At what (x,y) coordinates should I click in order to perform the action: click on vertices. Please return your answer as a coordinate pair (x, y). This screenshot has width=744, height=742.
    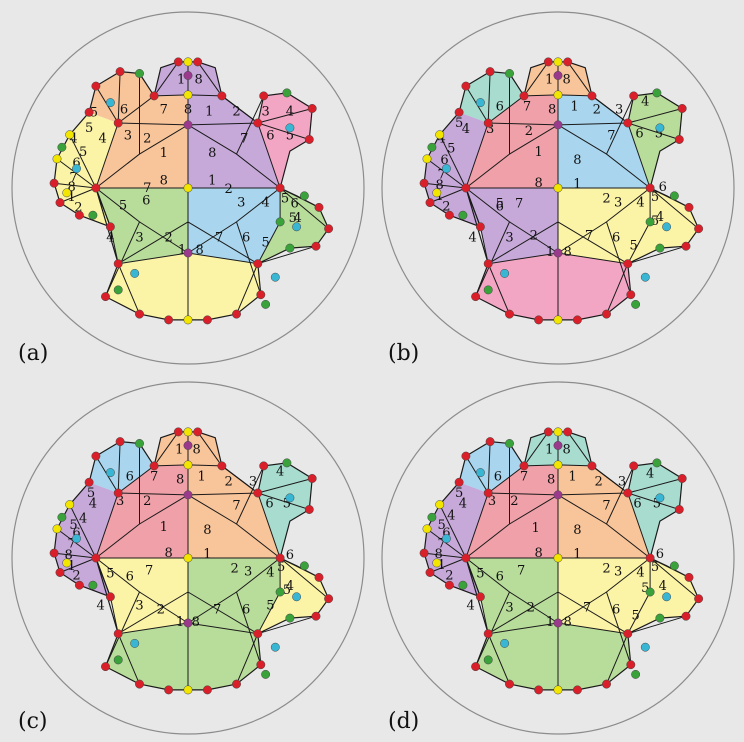
    Looking at the image, I should click on (191, 561).